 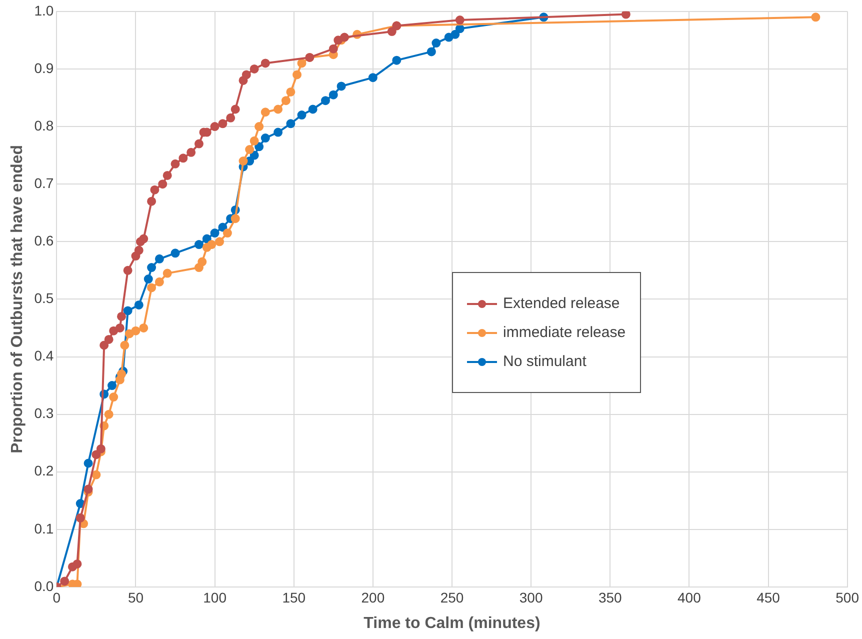 I want to click on x-tick-label: 300, so click(x=531, y=597).